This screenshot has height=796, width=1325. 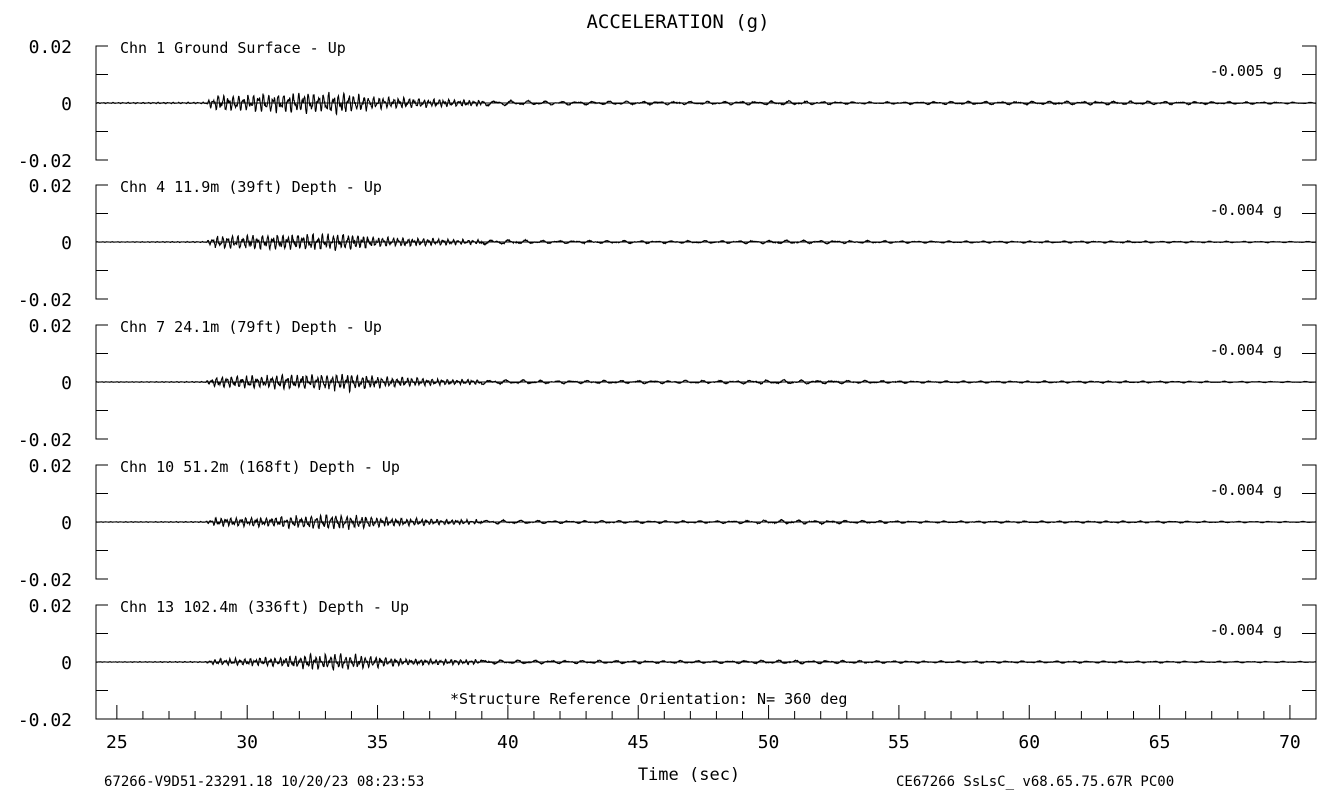 I want to click on x-tick-label: 35, so click(x=378, y=742).